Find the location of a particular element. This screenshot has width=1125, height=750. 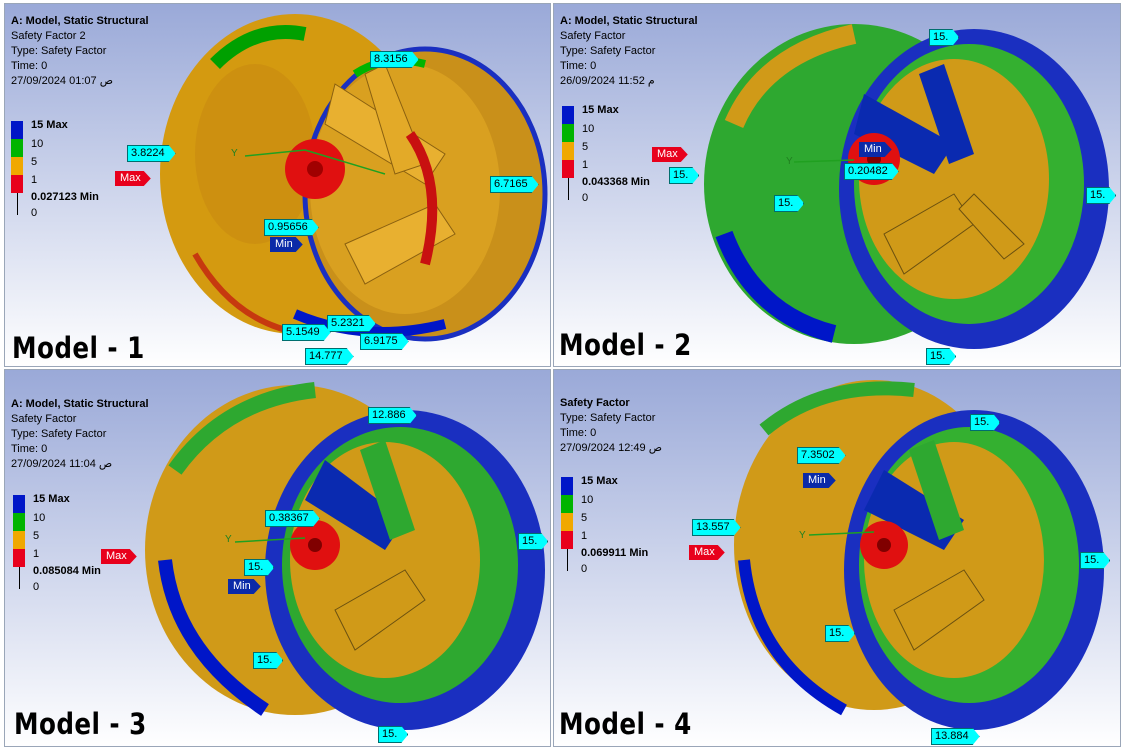

model-label: Model - 2 is located at coordinates (625, 345).